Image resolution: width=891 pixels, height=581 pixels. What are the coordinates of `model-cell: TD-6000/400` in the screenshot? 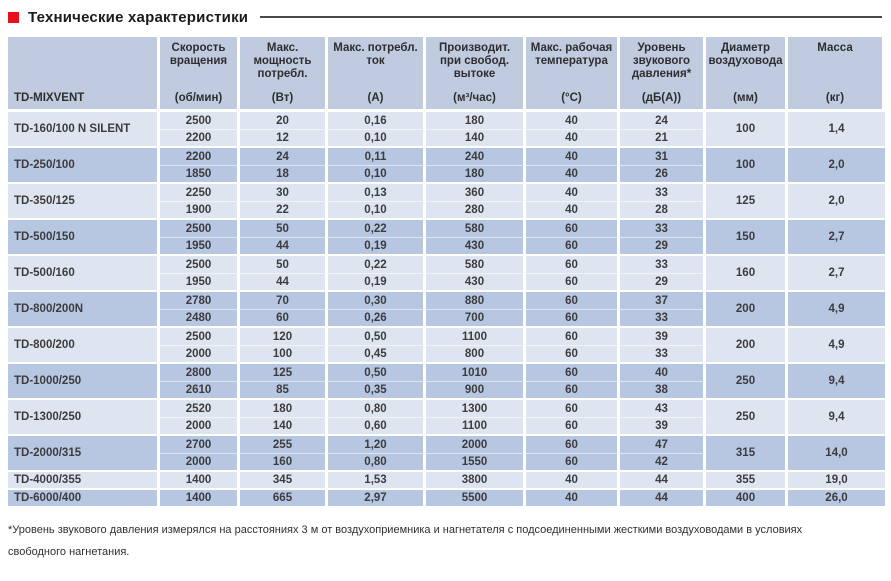 It's located at (84, 499).